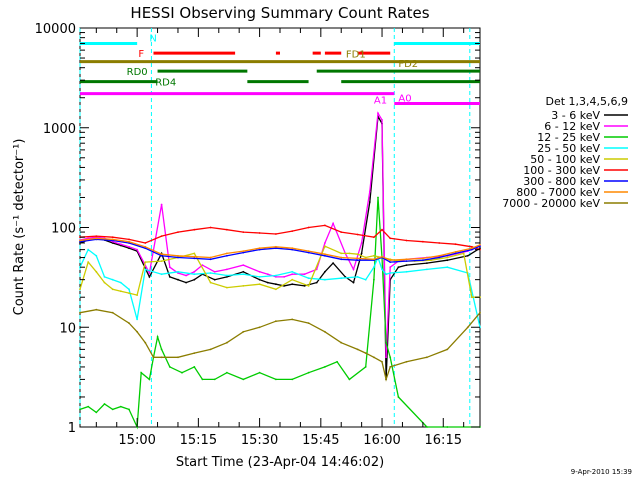 The height and width of the screenshot is (480, 640). Describe the element at coordinates (443, 440) in the screenshot. I see `x-tick-label: 16:15` at that location.